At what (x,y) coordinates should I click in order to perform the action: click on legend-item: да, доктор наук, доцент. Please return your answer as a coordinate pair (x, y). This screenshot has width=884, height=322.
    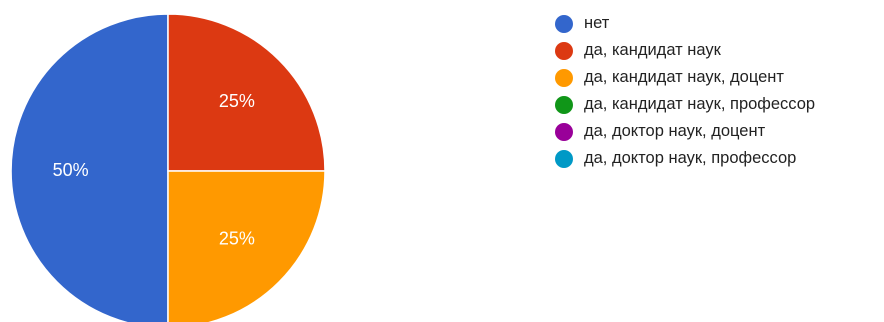
    Looking at the image, I should click on (685, 131).